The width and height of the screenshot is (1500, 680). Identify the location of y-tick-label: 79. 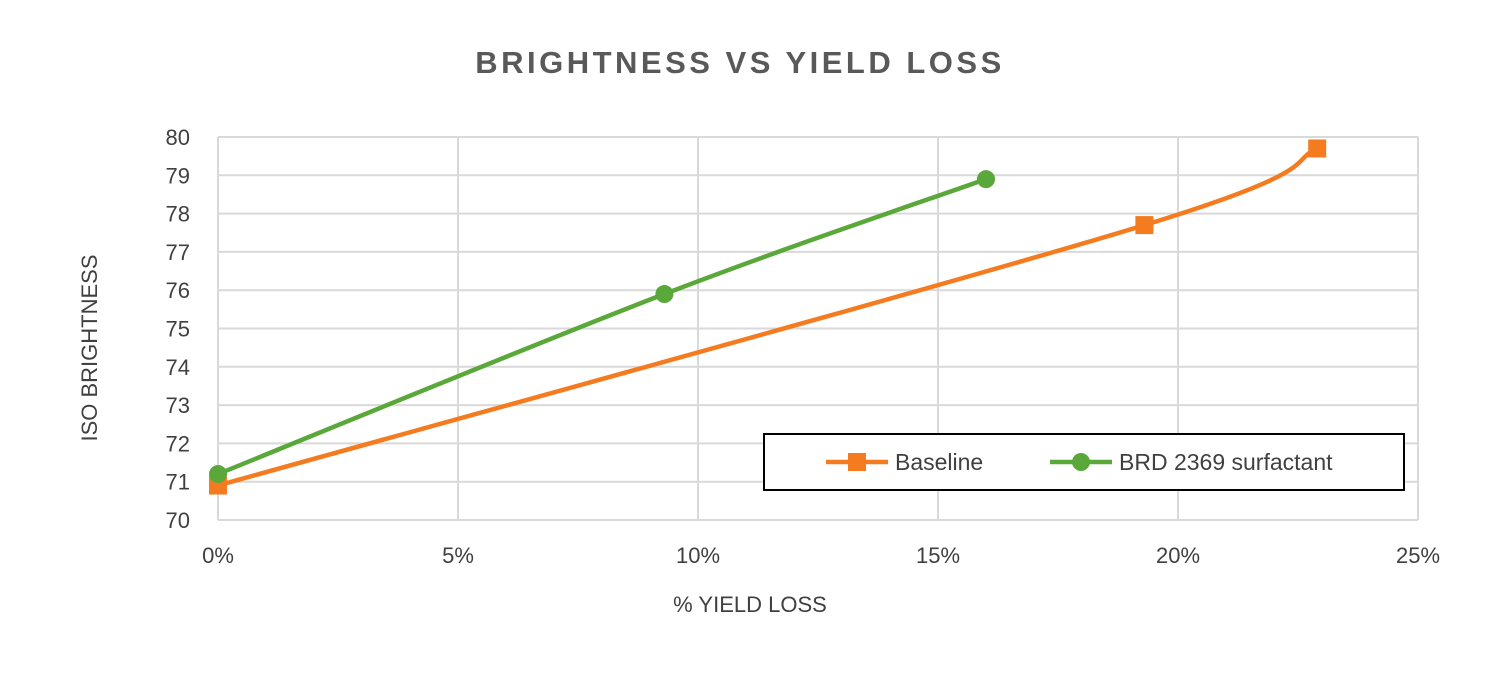
(178, 175).